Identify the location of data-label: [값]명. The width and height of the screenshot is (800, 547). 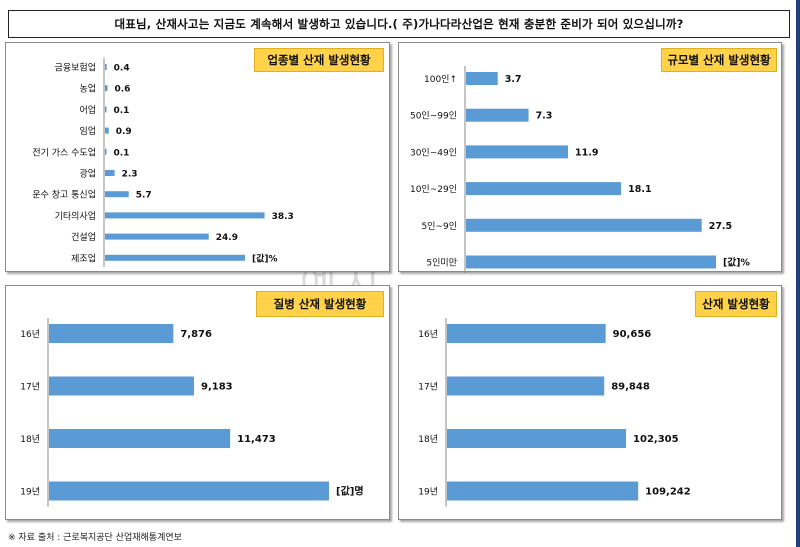
(350, 491).